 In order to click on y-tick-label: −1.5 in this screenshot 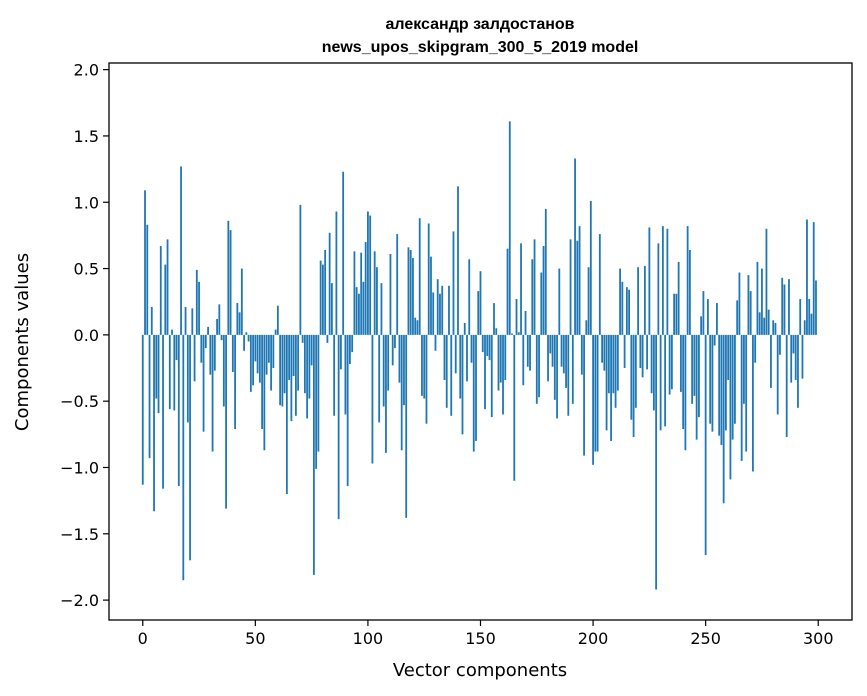, I will do `click(79, 534)`.